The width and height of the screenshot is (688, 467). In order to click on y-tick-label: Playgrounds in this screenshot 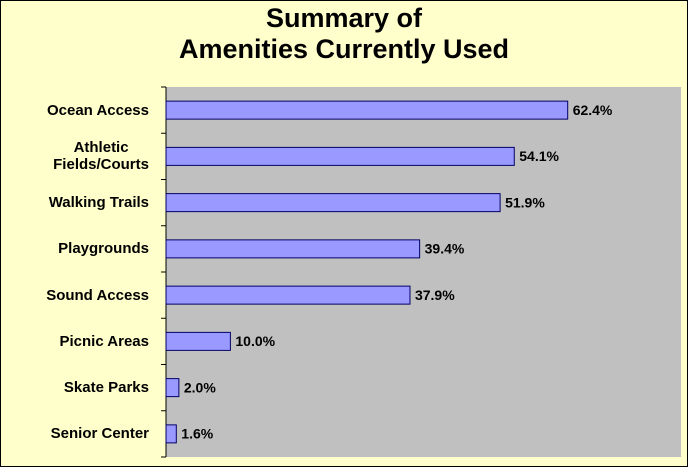, I will do `click(103, 249)`.